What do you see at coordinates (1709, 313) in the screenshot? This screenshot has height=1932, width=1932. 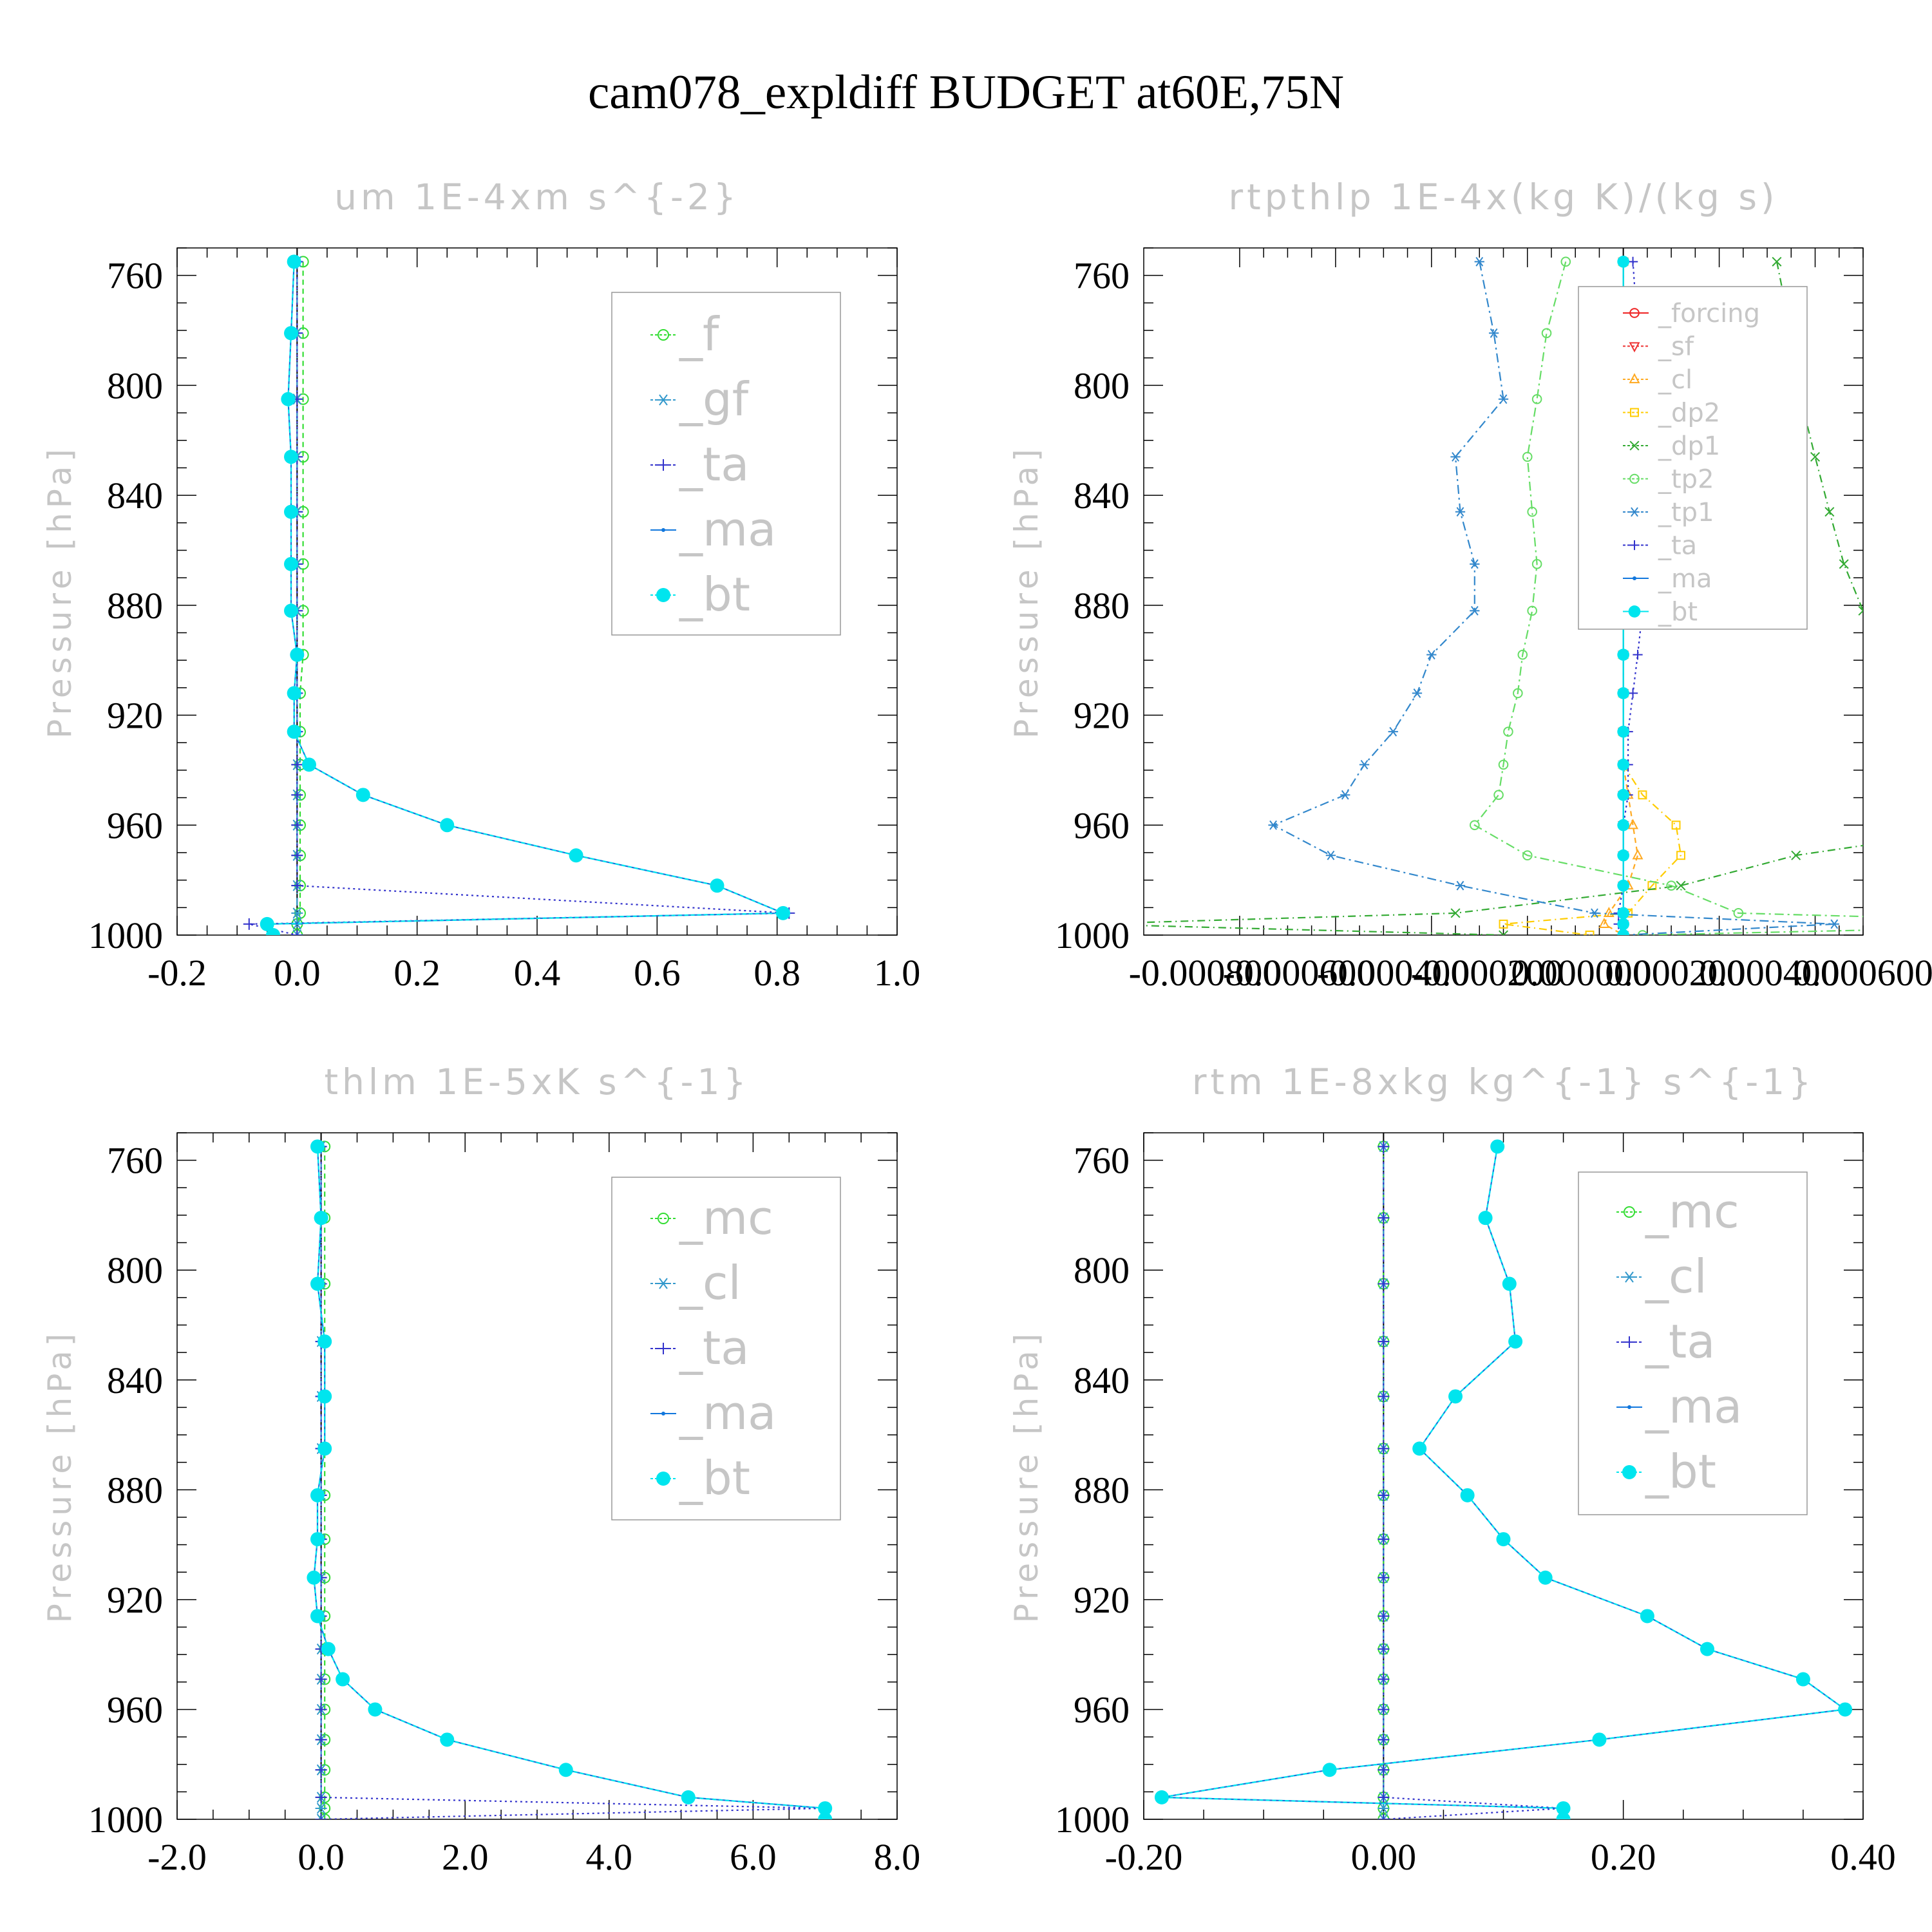 I see `legend-entry: _forcing` at bounding box center [1709, 313].